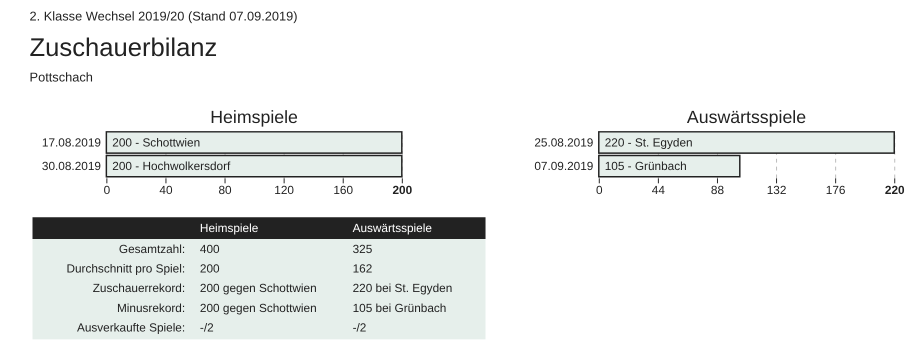 This screenshot has width=910, height=346. What do you see at coordinates (126, 268) in the screenshot?
I see `text: Durchschnitt pro Spiel:` at bounding box center [126, 268].